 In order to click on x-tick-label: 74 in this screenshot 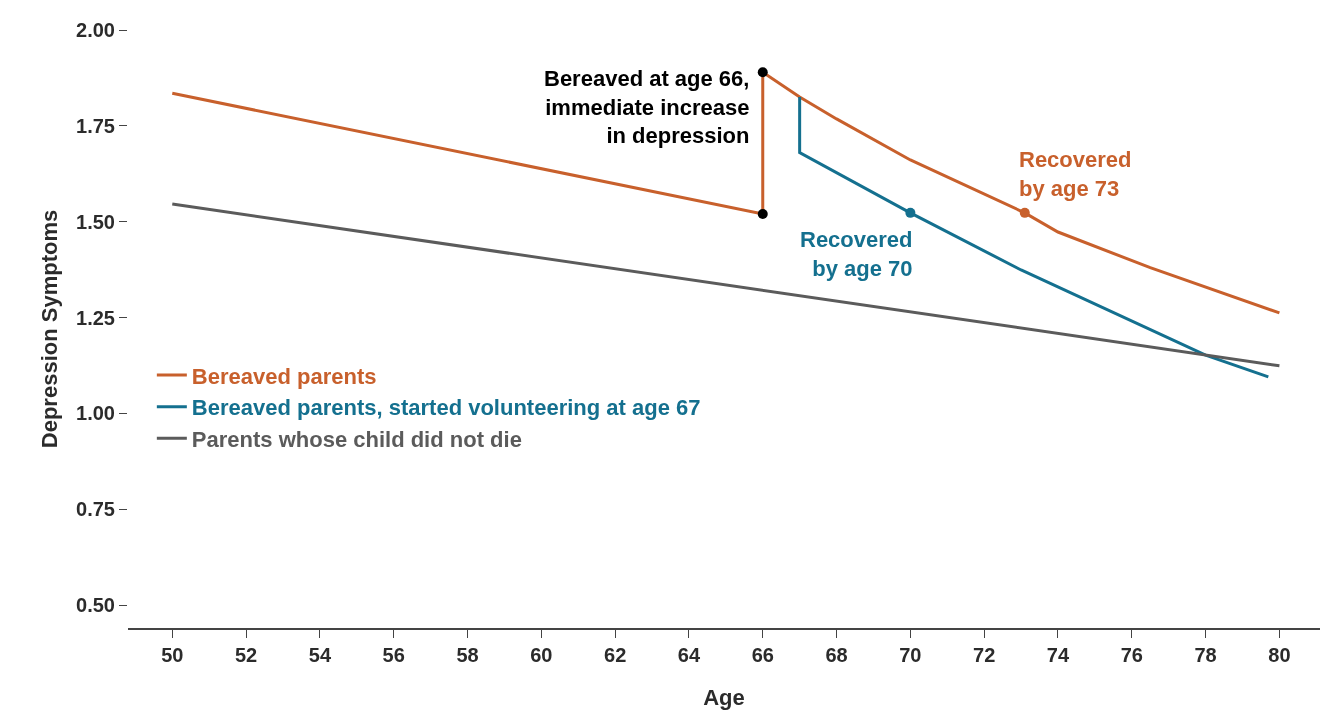, I will do `click(1058, 654)`.